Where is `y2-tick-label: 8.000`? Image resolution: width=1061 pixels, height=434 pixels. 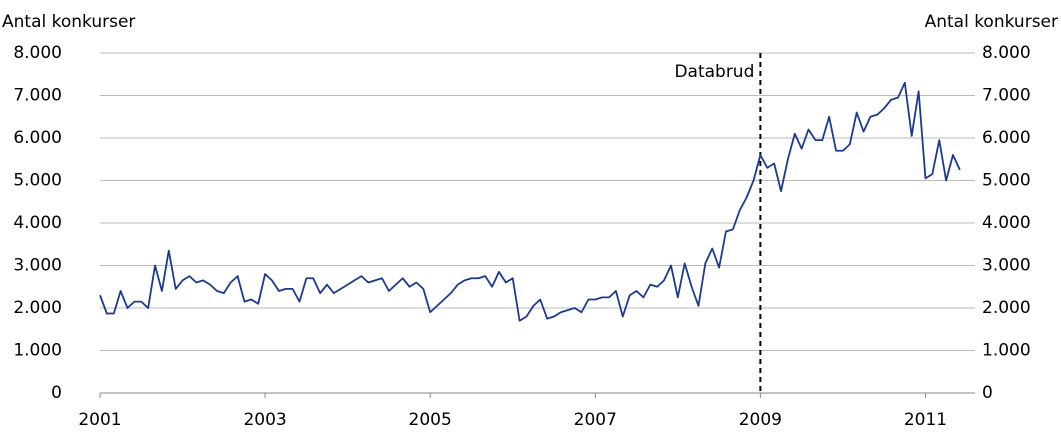
y2-tick-label: 8.000 is located at coordinates (1006, 53).